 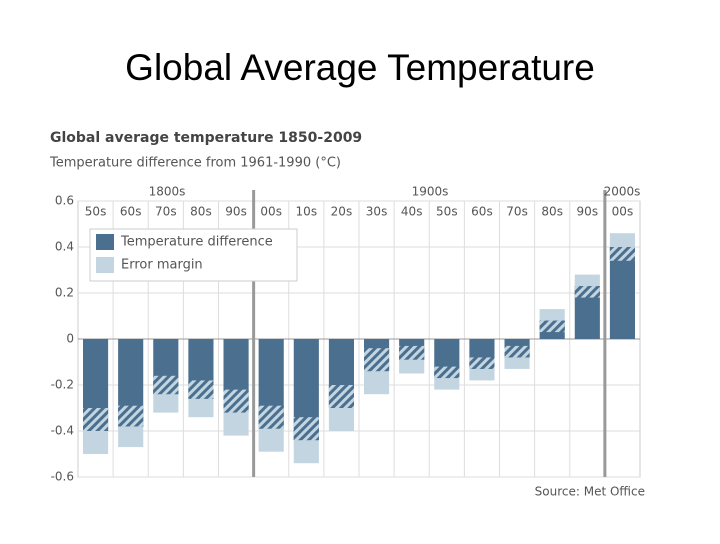 What do you see at coordinates (62, 431) in the screenshot?
I see `y-tick-label: -0.4` at bounding box center [62, 431].